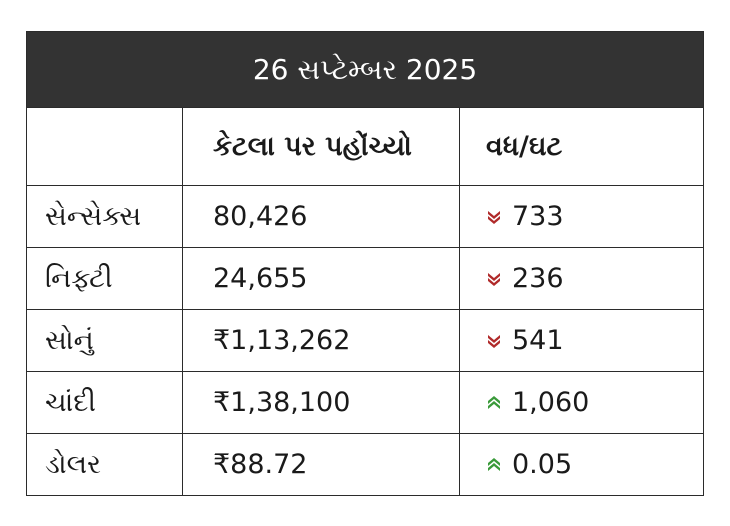 The width and height of the screenshot is (730, 526). I want to click on row-name: સેન્સેક્સ, so click(105, 216).